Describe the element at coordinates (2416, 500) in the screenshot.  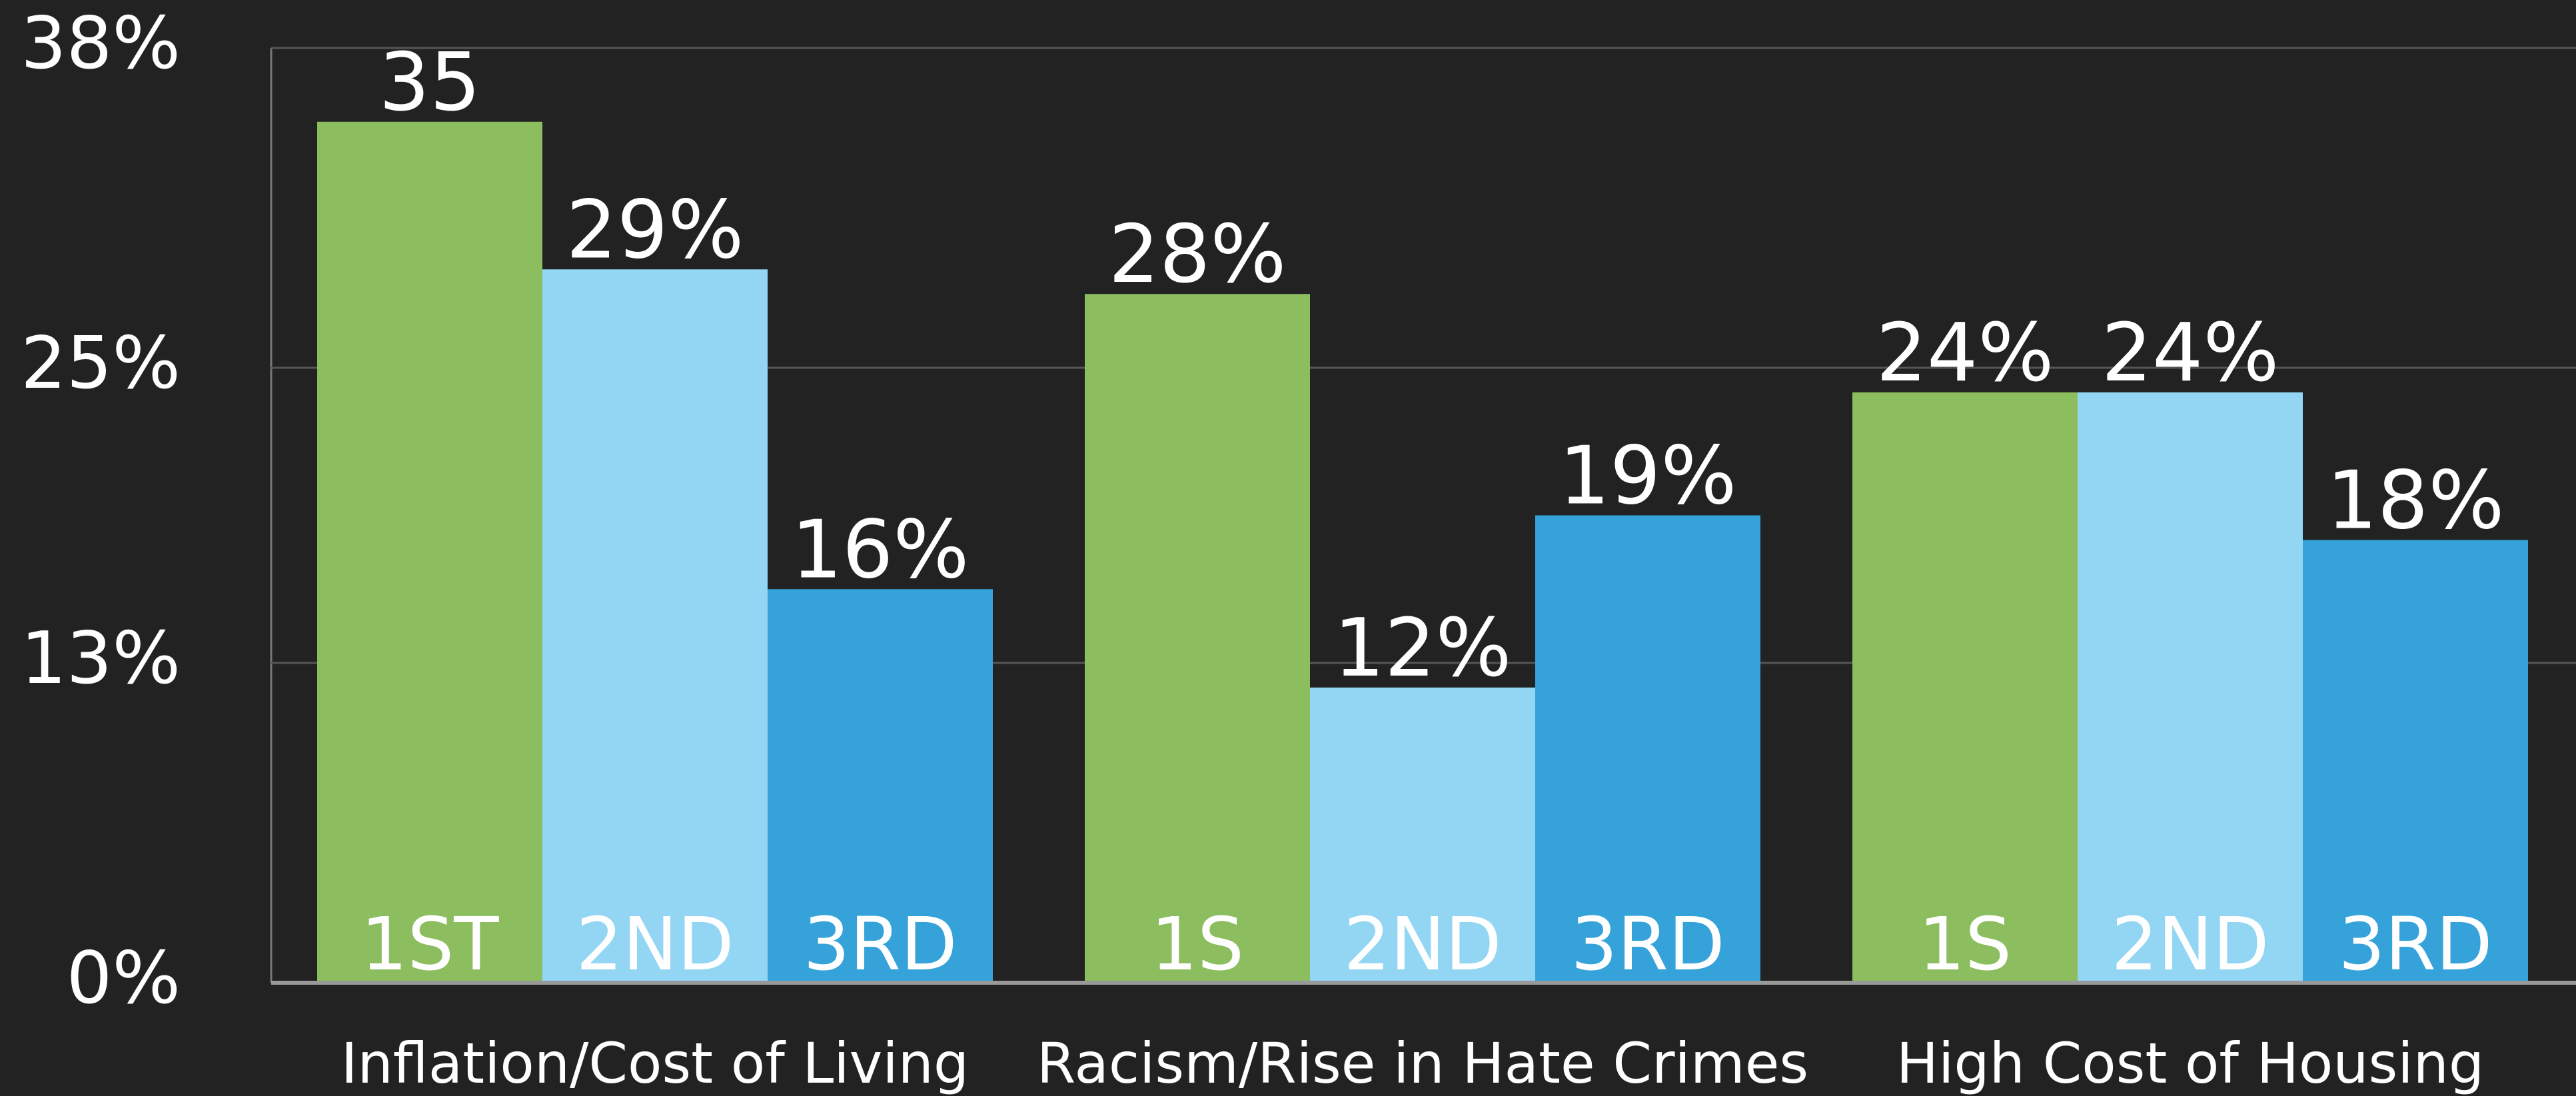
I see `value-label: 18%` at that location.